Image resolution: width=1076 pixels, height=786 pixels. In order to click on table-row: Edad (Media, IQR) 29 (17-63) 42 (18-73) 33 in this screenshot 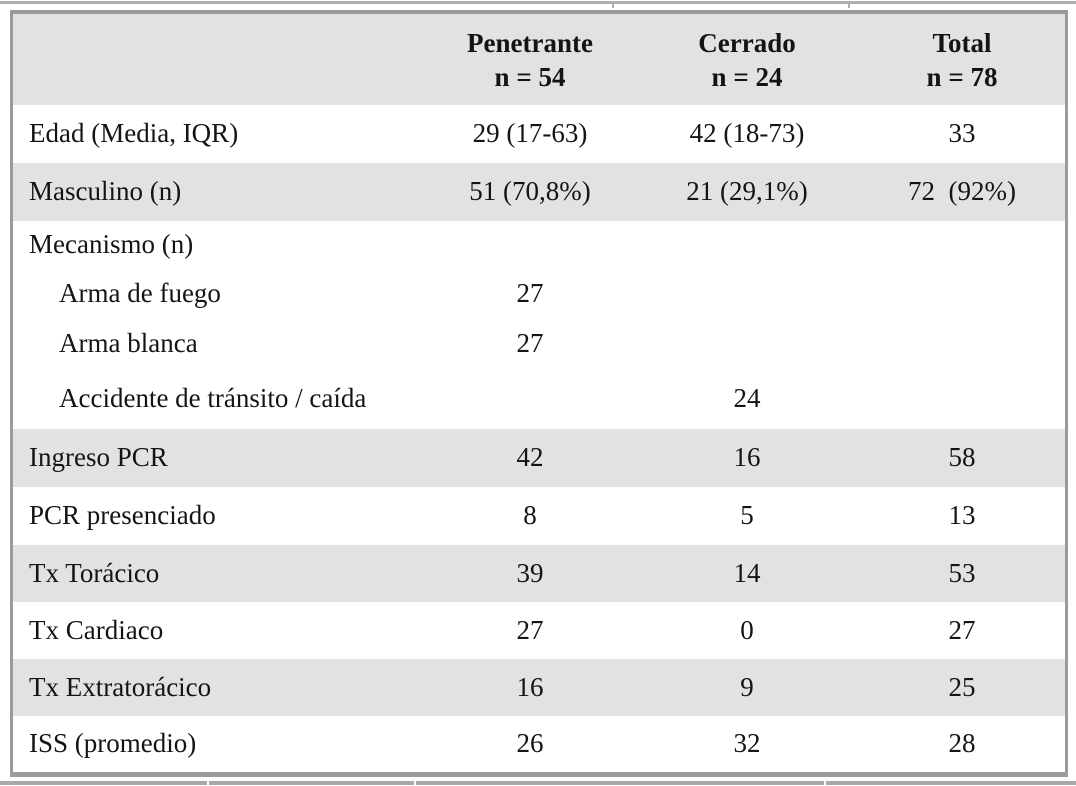, I will do `click(539, 134)`.